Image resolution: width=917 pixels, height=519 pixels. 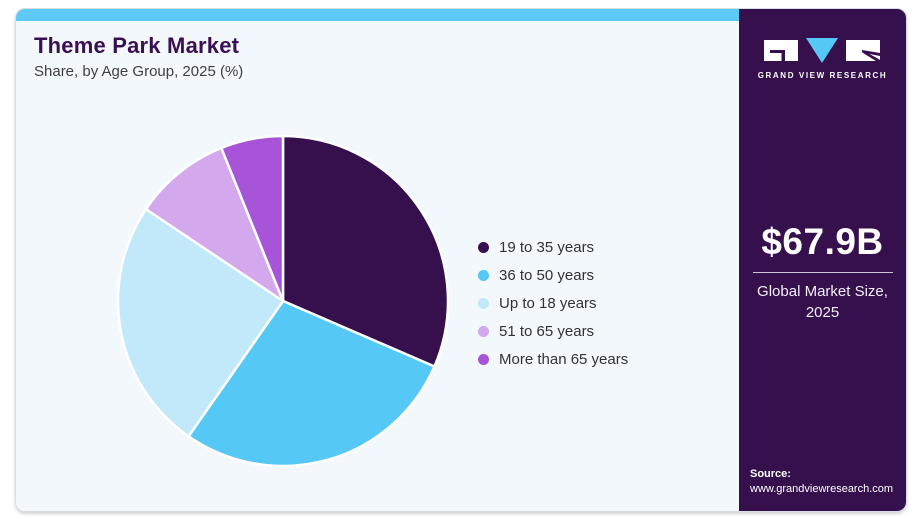 What do you see at coordinates (547, 247) in the screenshot?
I see `legend-label: 19 to 35 years` at bounding box center [547, 247].